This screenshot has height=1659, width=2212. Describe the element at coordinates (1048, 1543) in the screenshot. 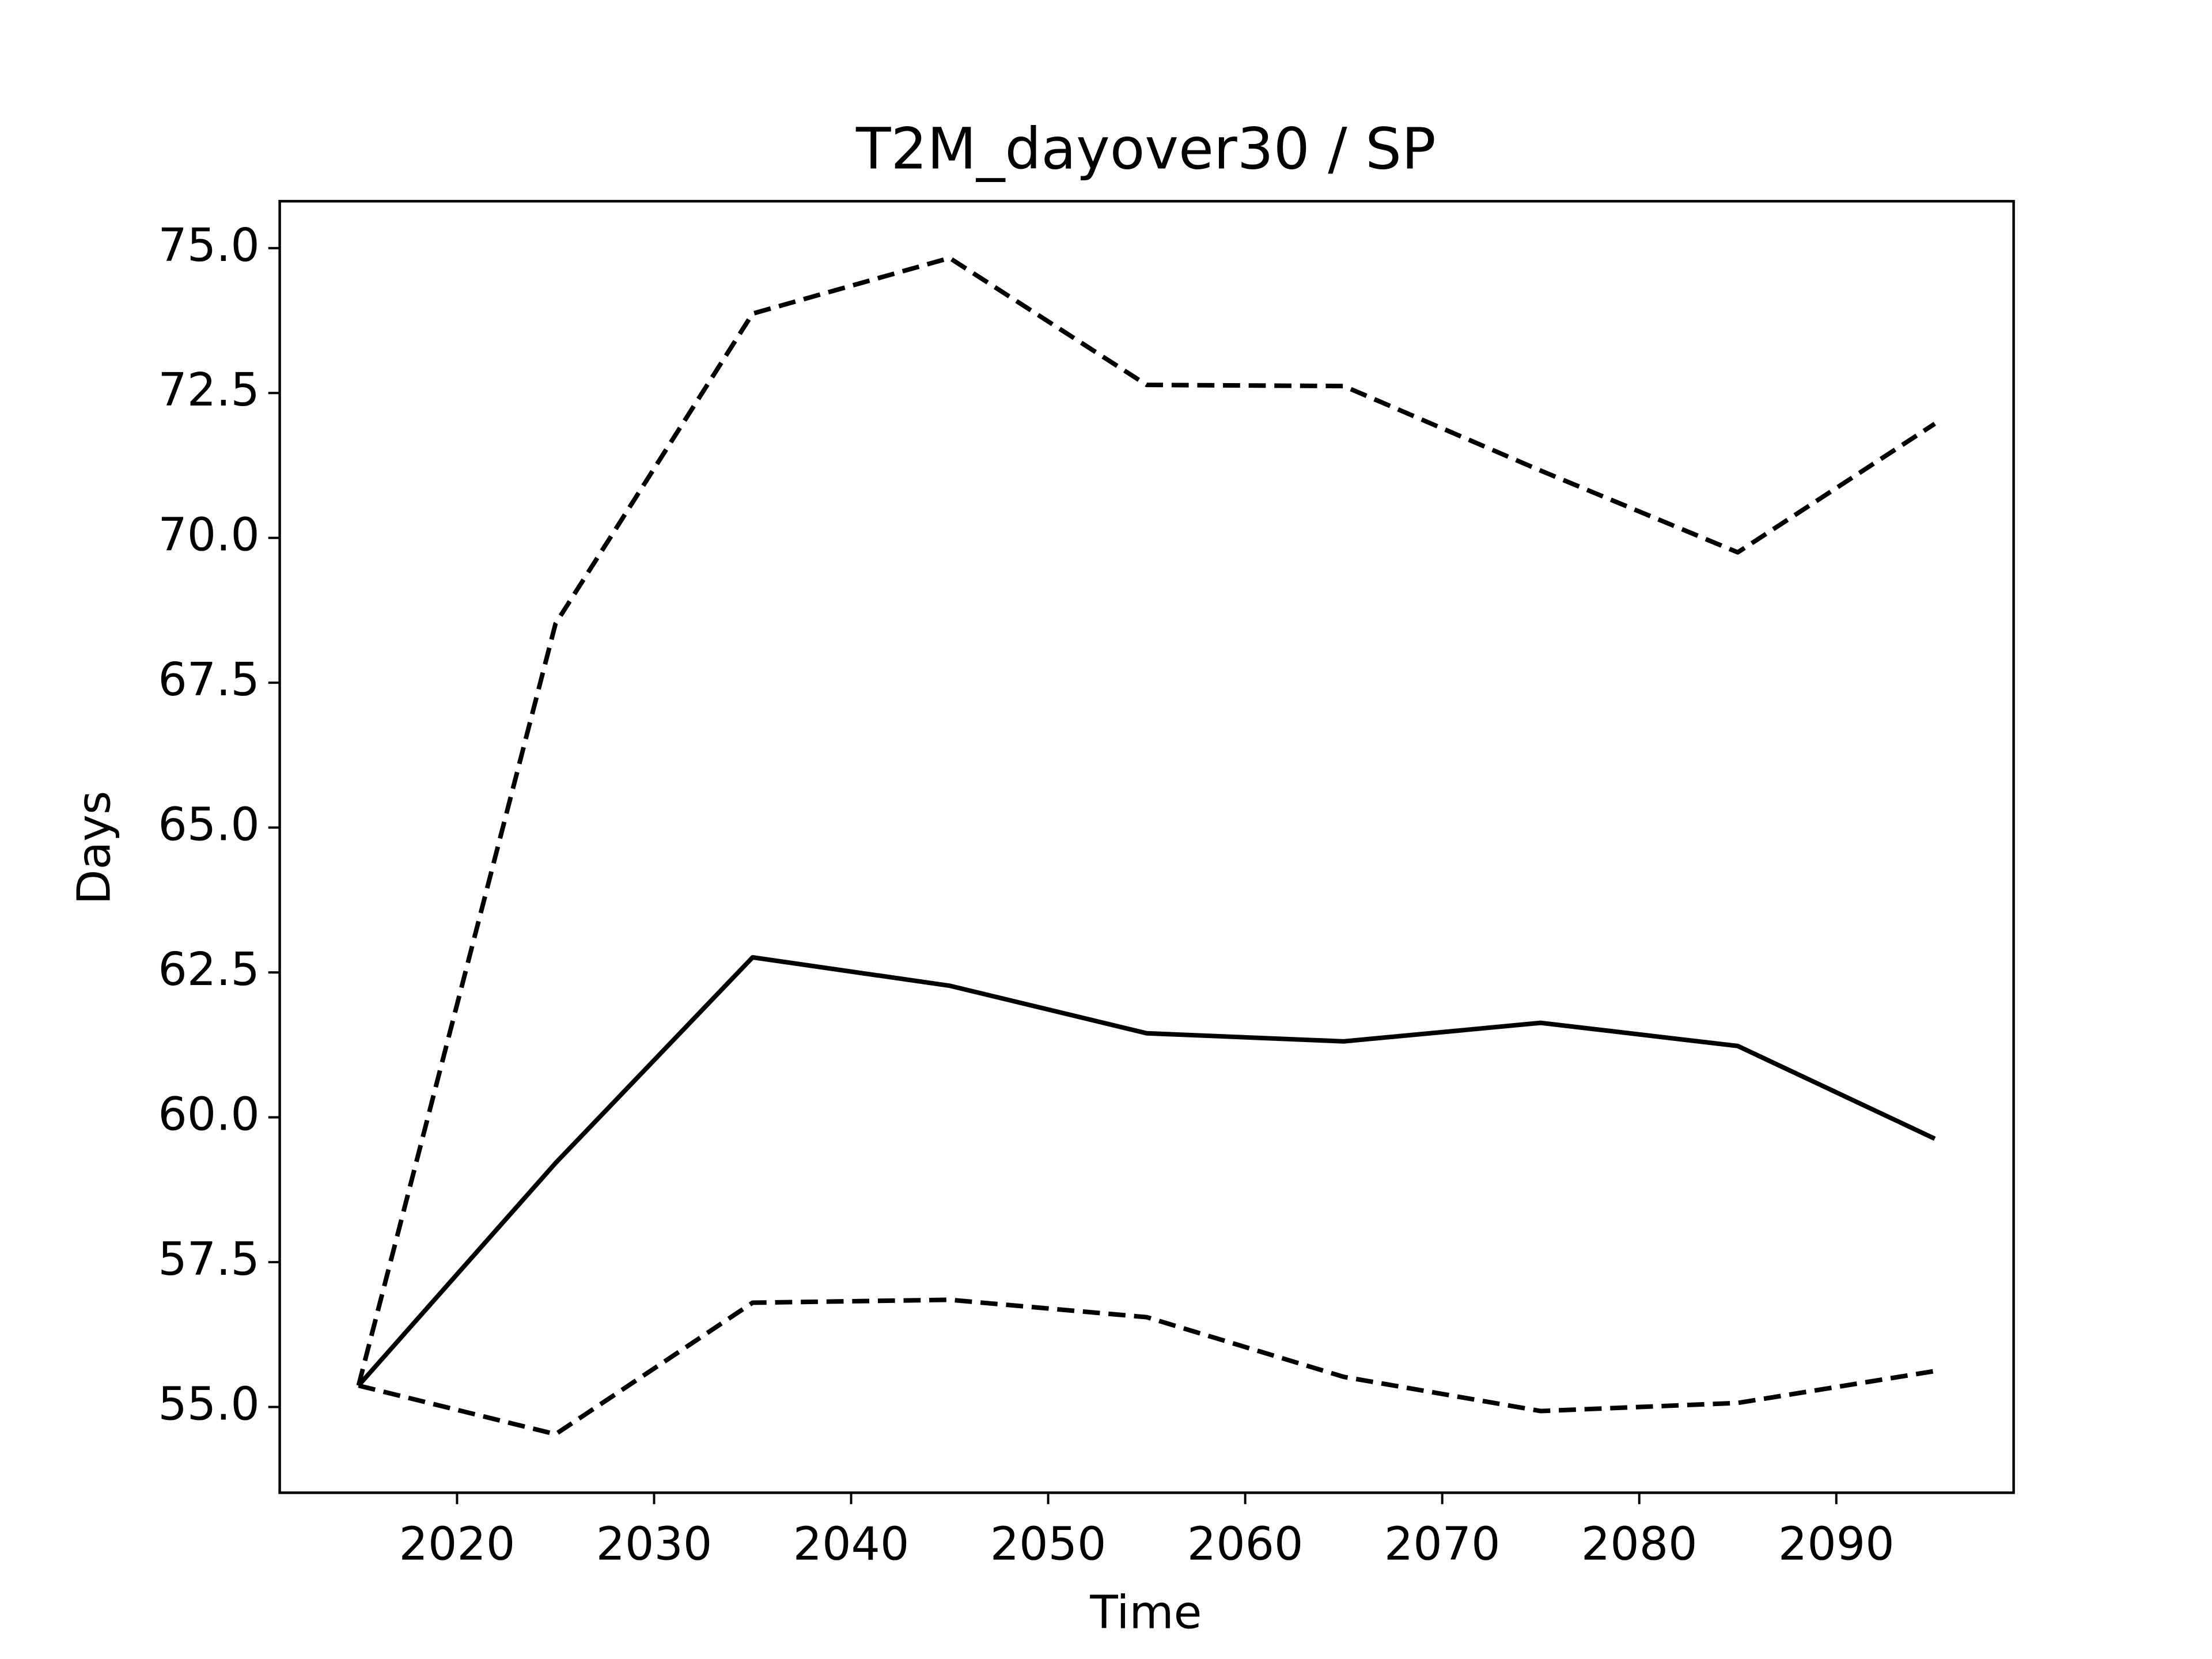

I see `x-tick-label: 2050` at that location.